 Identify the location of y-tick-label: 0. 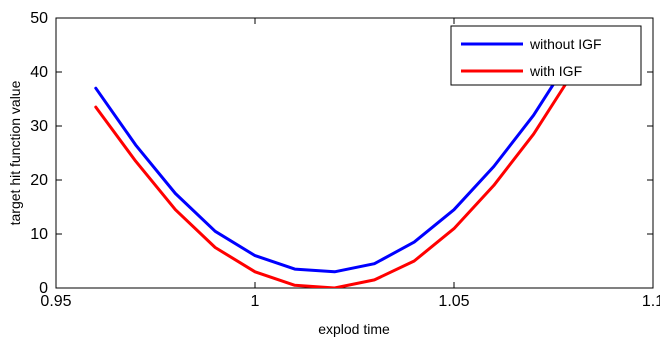
(43, 288).